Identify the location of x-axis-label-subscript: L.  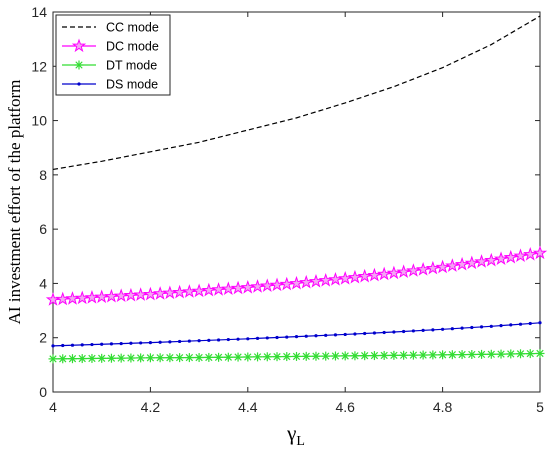
(300, 441).